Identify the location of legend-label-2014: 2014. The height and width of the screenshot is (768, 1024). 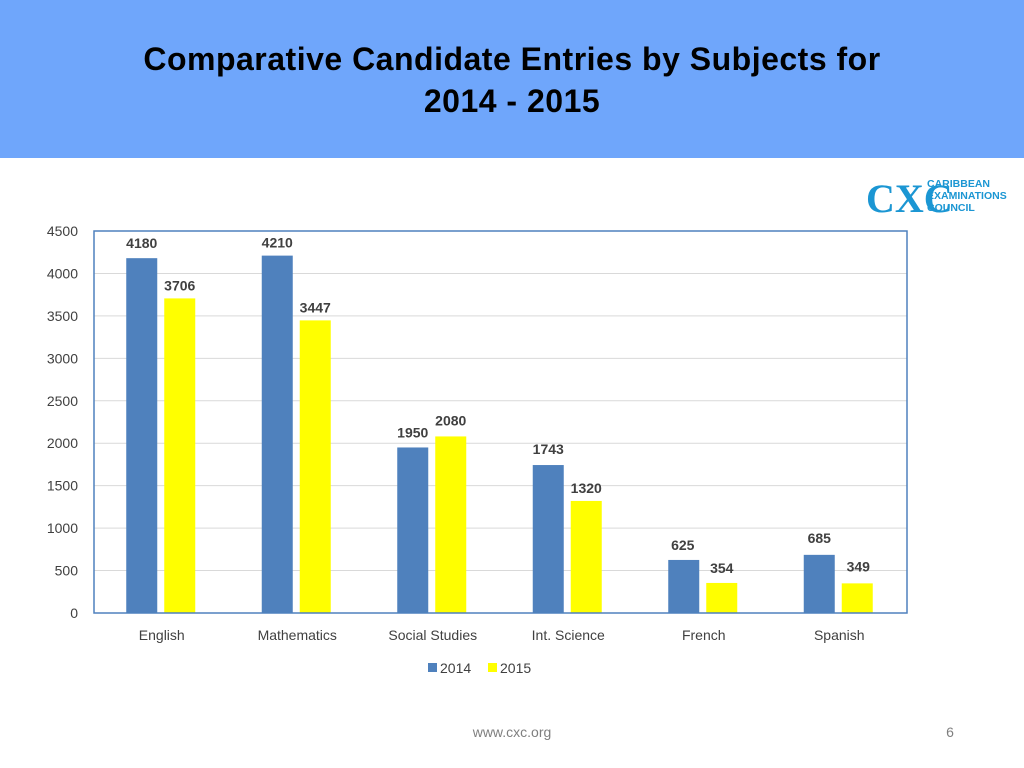
(455, 668).